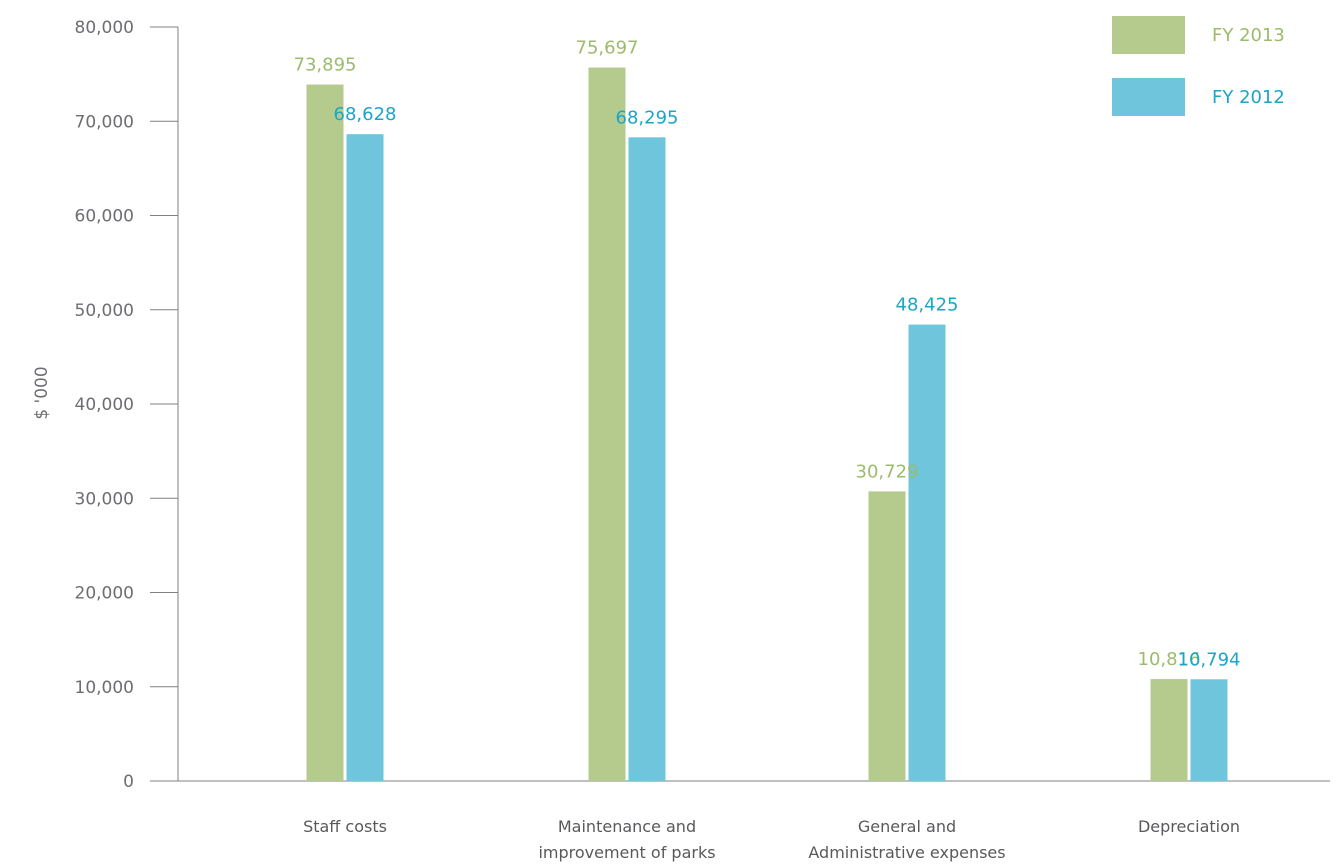  What do you see at coordinates (1198, 66) in the screenshot?
I see `legend: FY 2013 FY 2012` at bounding box center [1198, 66].